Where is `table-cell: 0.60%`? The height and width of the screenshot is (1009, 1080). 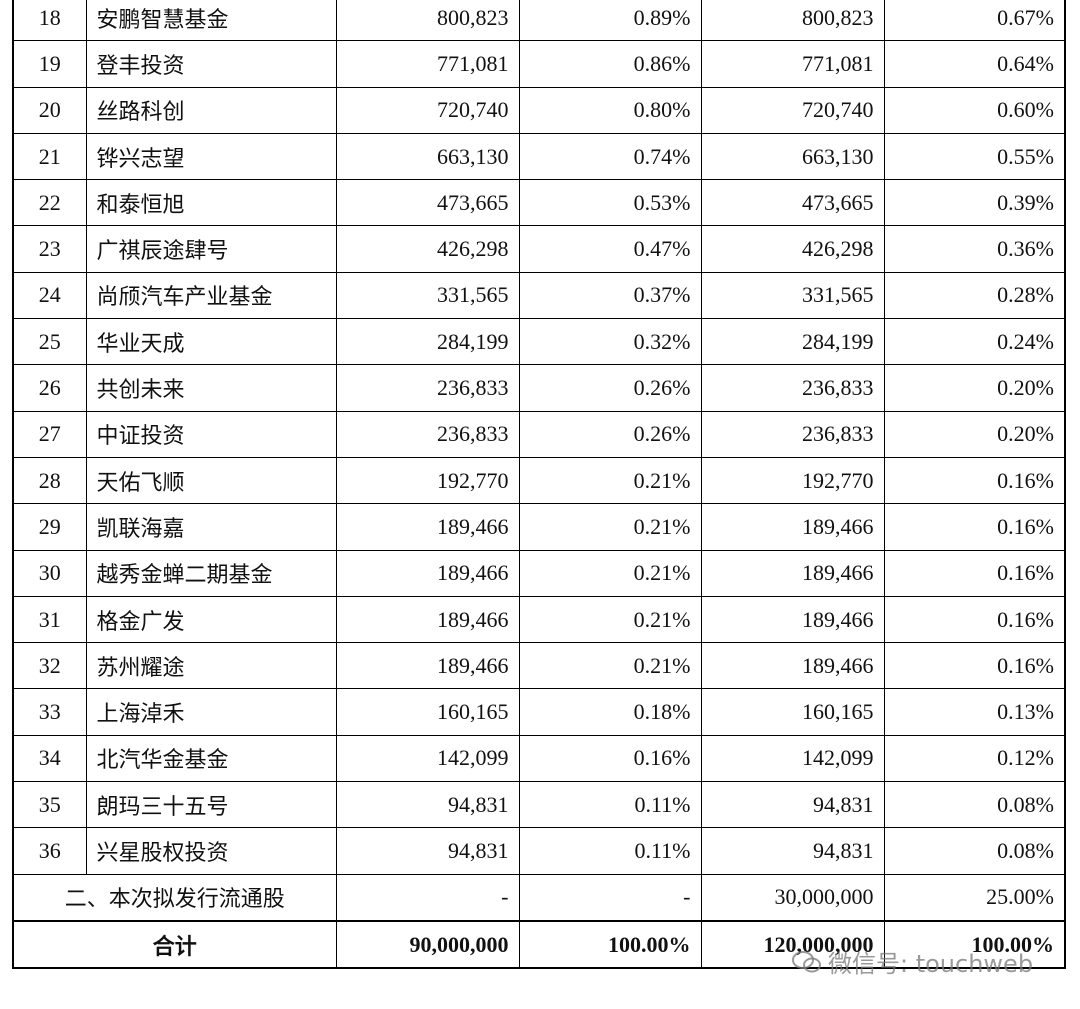 table-cell: 0.60% is located at coordinates (974, 110).